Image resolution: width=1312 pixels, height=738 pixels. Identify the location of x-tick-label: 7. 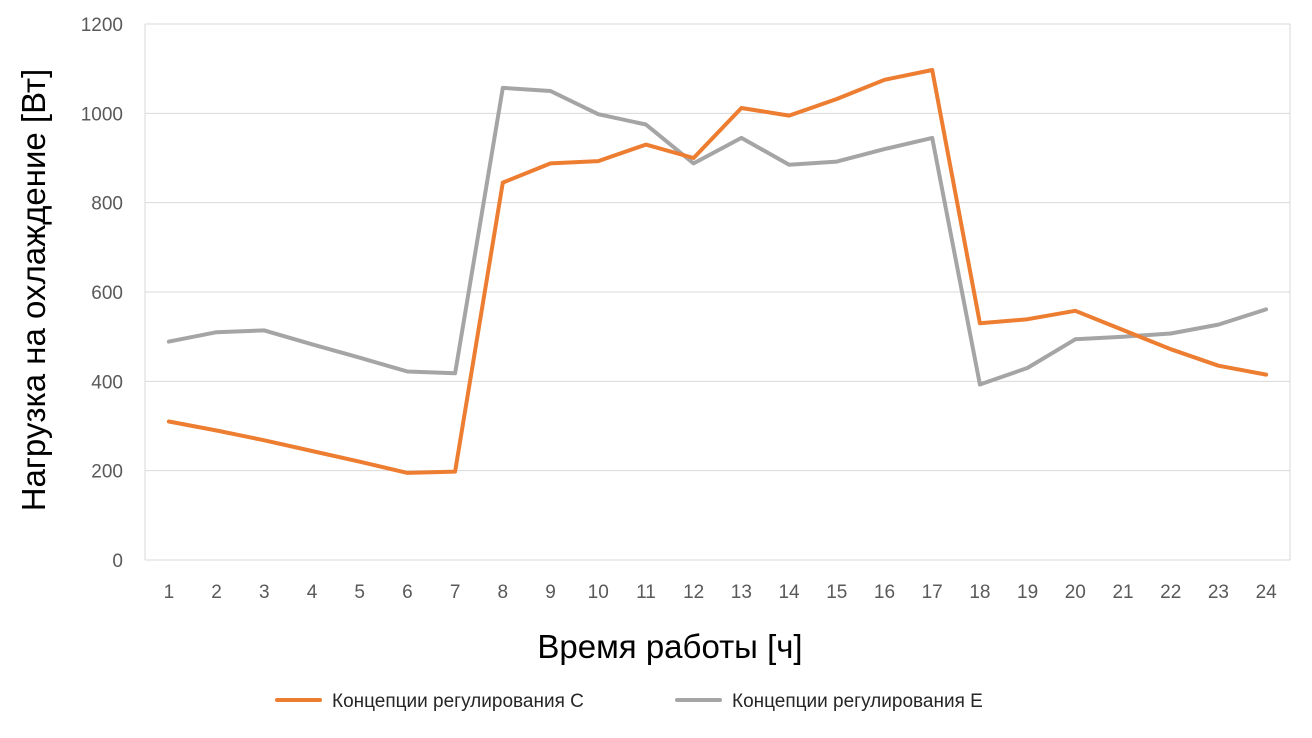
(455, 592).